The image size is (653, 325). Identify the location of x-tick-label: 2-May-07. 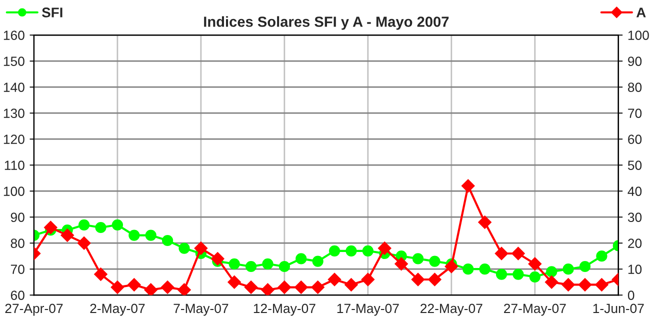
(117, 310).